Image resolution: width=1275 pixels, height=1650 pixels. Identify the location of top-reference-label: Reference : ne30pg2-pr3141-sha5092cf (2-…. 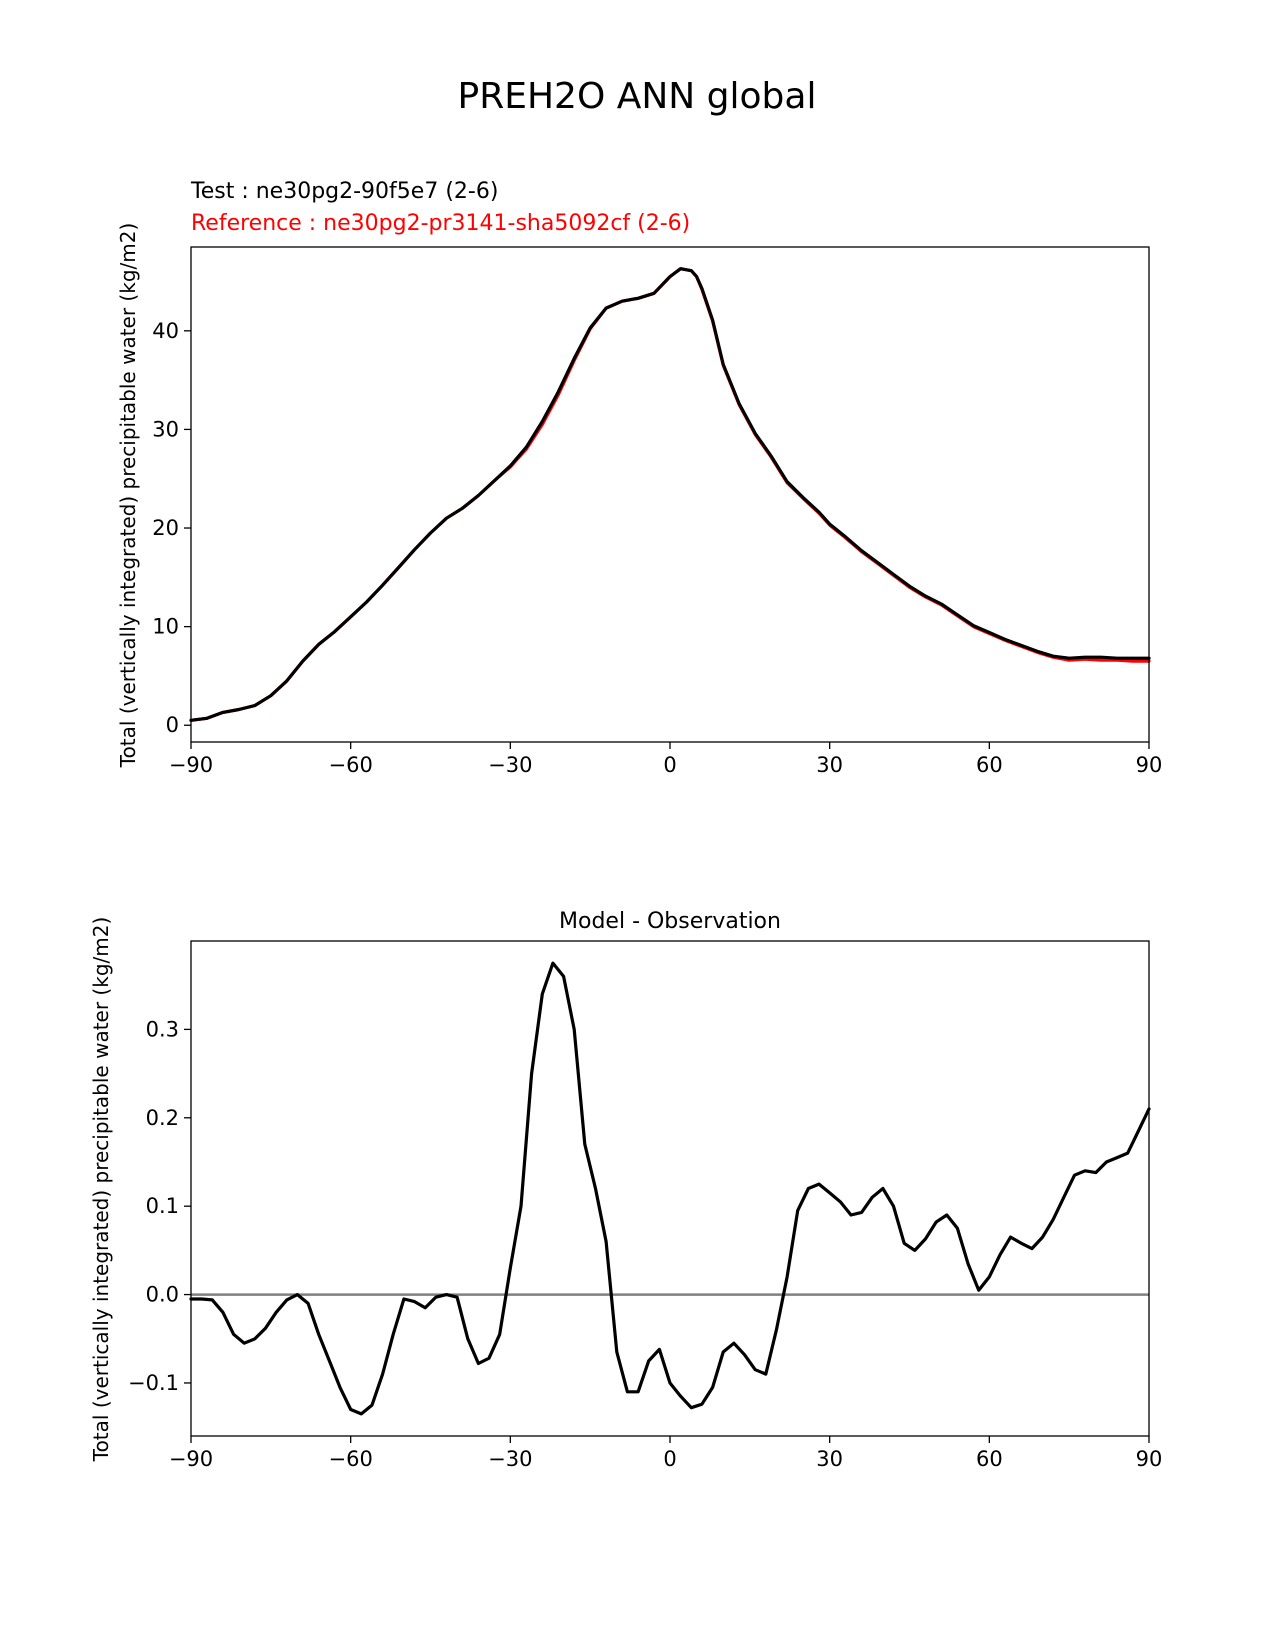
(440, 223).